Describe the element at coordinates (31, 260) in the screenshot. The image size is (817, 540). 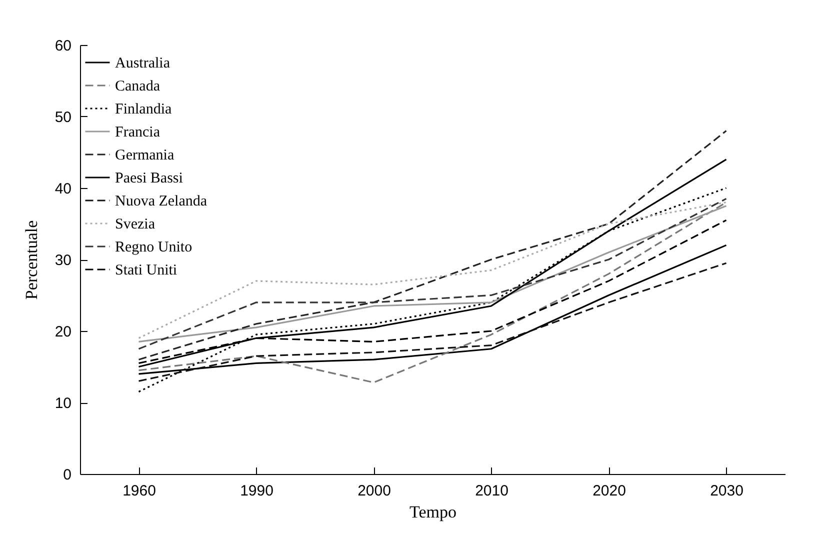
I see `y-axis-title: Percentuale` at that location.